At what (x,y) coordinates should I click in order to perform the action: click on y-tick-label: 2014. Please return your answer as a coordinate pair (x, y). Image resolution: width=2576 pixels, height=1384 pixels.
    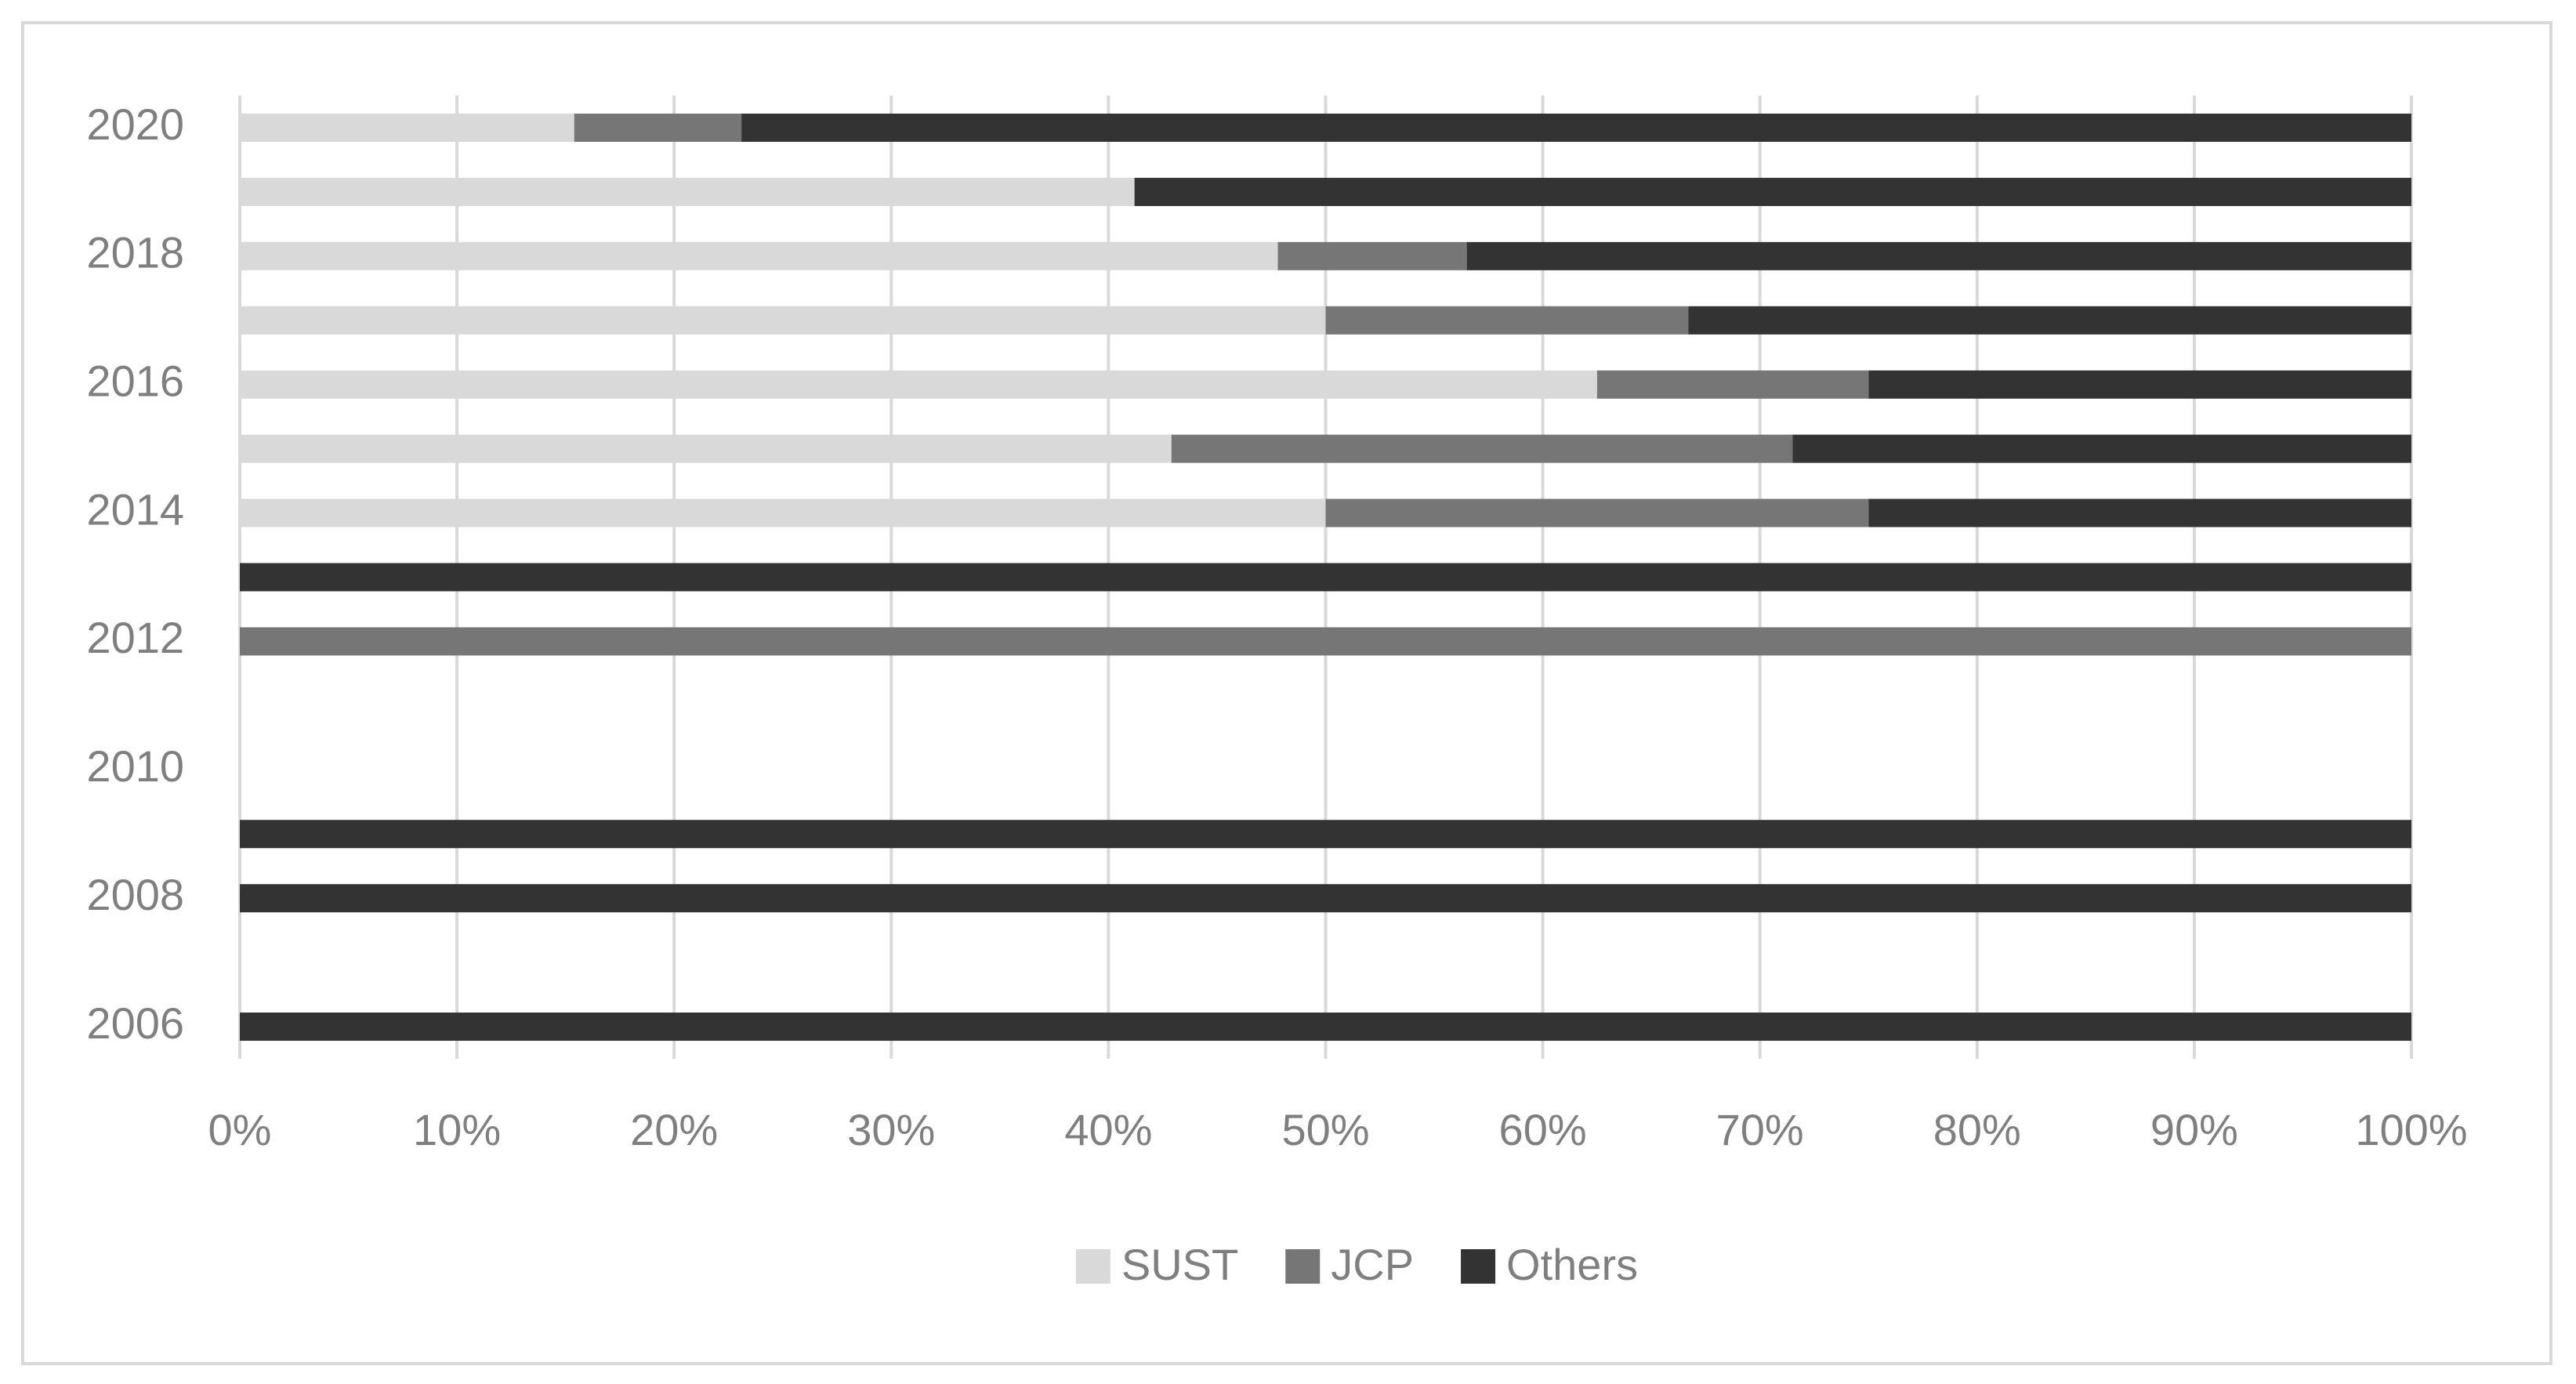
    Looking at the image, I should click on (135, 509).